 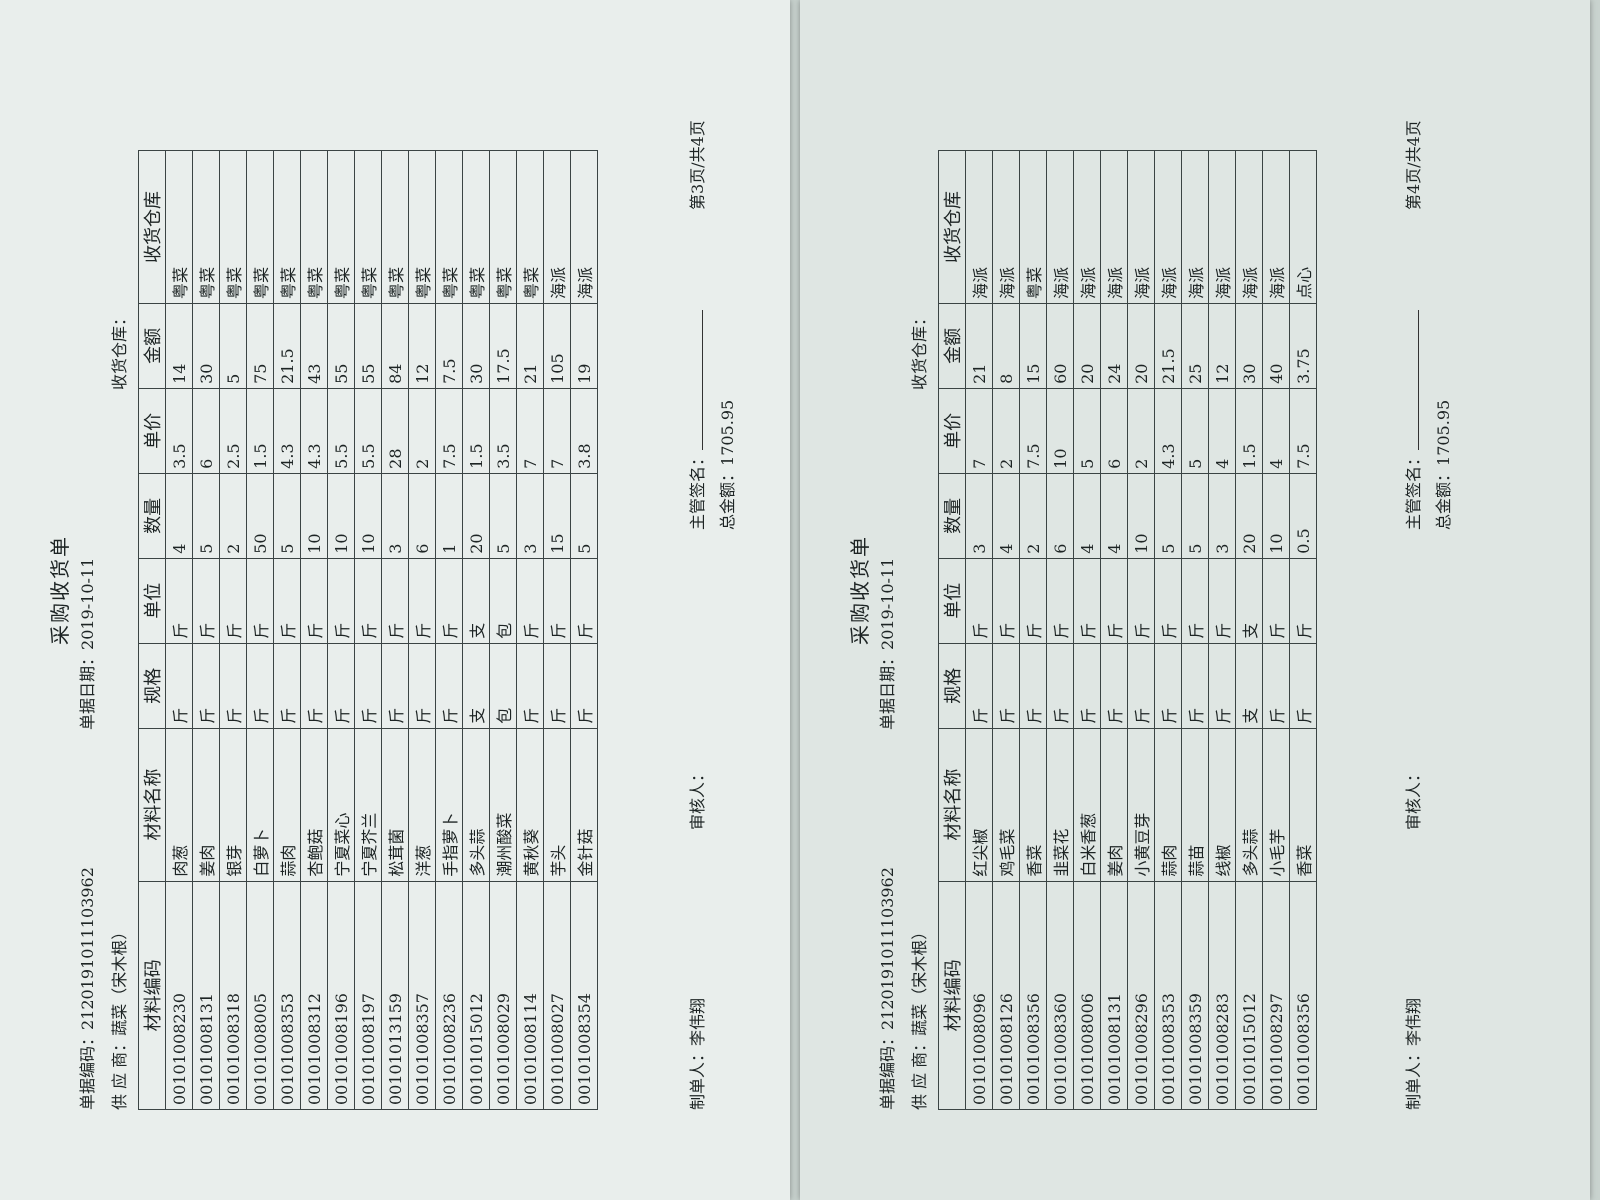 I want to click on supervisor: 主管签名：, so click(x=696, y=419).